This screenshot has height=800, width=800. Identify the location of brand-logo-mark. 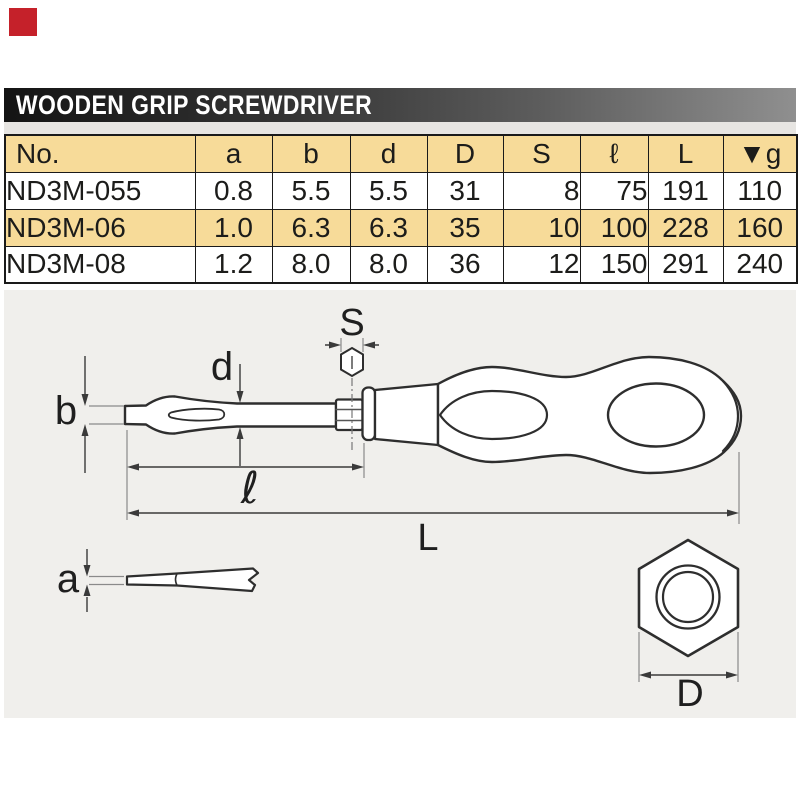
(23, 22).